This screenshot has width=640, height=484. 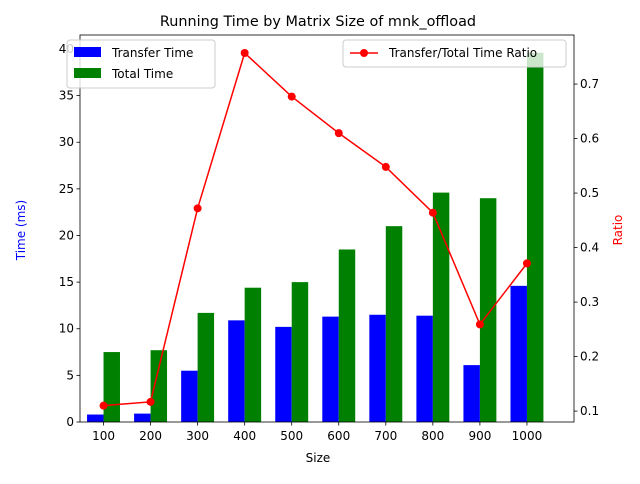 I want to click on x-tick-label: 100, so click(x=103, y=436).